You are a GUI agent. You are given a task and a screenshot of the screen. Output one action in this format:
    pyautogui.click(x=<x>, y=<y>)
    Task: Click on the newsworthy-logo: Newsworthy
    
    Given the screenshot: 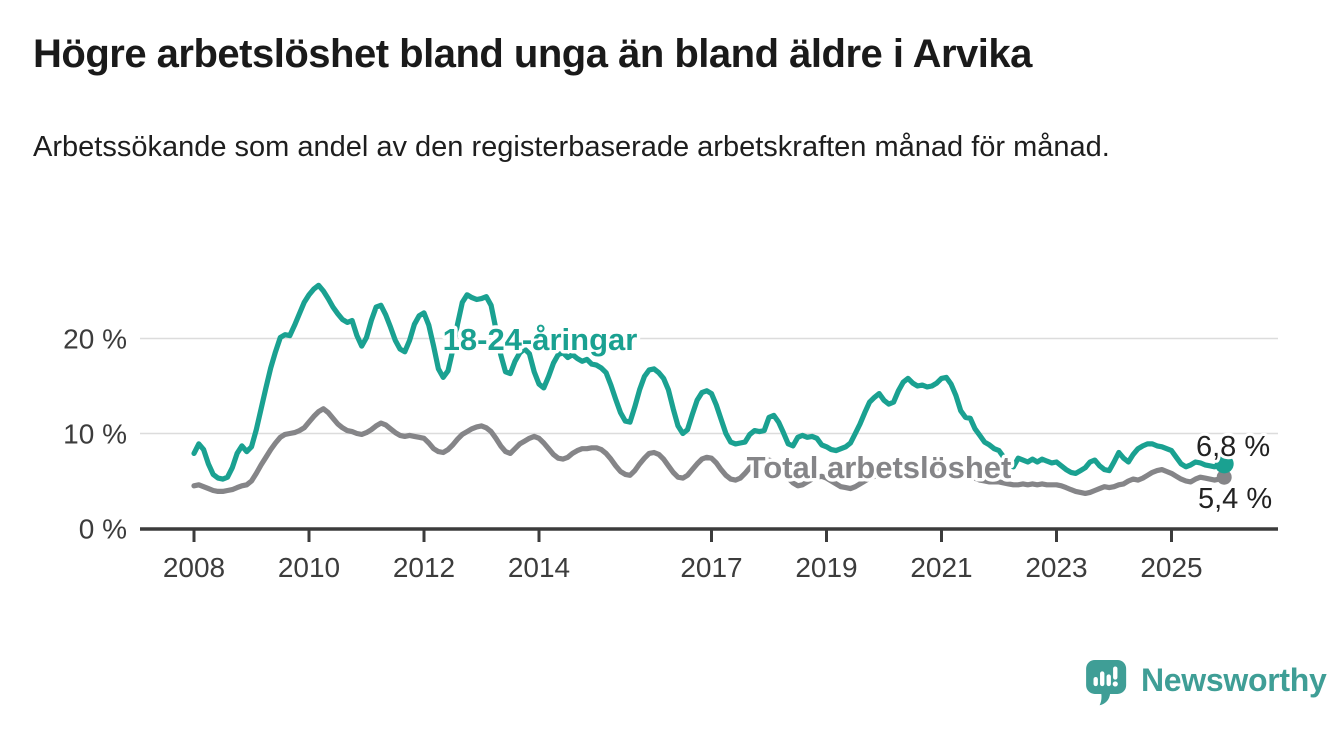 What is the action you would take?
    pyautogui.click(x=1206, y=683)
    